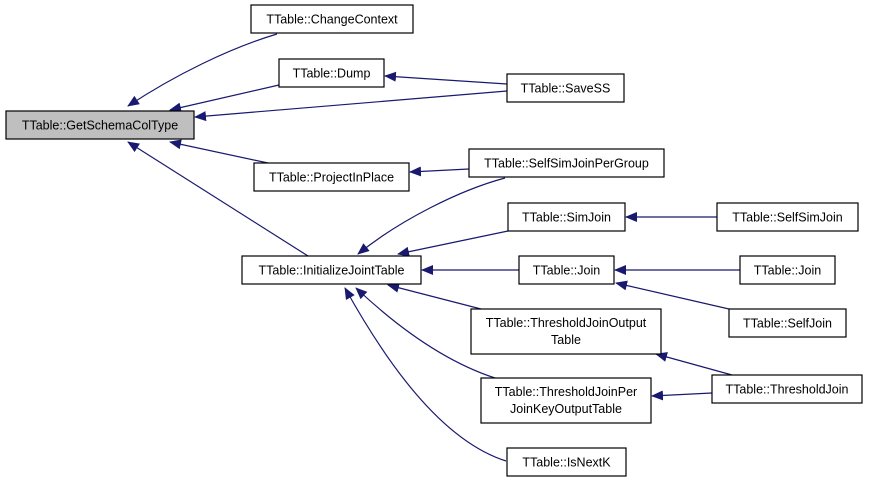 This screenshot has height=483, width=869. Describe the element at coordinates (566, 331) in the screenshot. I see `node-threshold-join-output-table: TTable::ThresholdJoinOutput Table` at that location.